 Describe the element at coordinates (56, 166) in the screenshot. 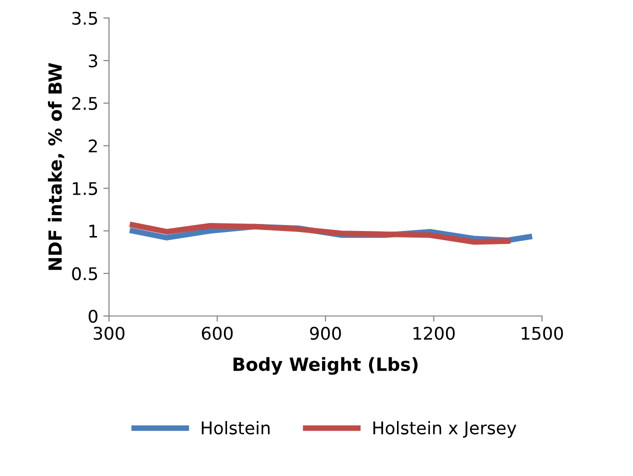

I see `y-axis-title: NDF intake, % of BW` at that location.